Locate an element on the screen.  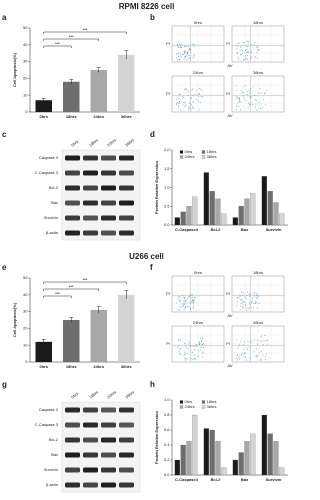
y-axis-label: Cell Apoptosis(%) is located at coordinates (14, 319).